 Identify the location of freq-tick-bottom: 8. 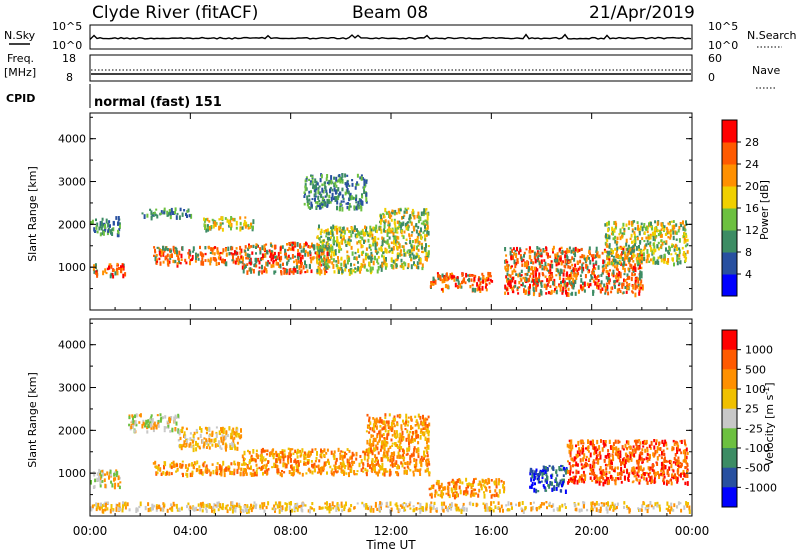
(69, 77).